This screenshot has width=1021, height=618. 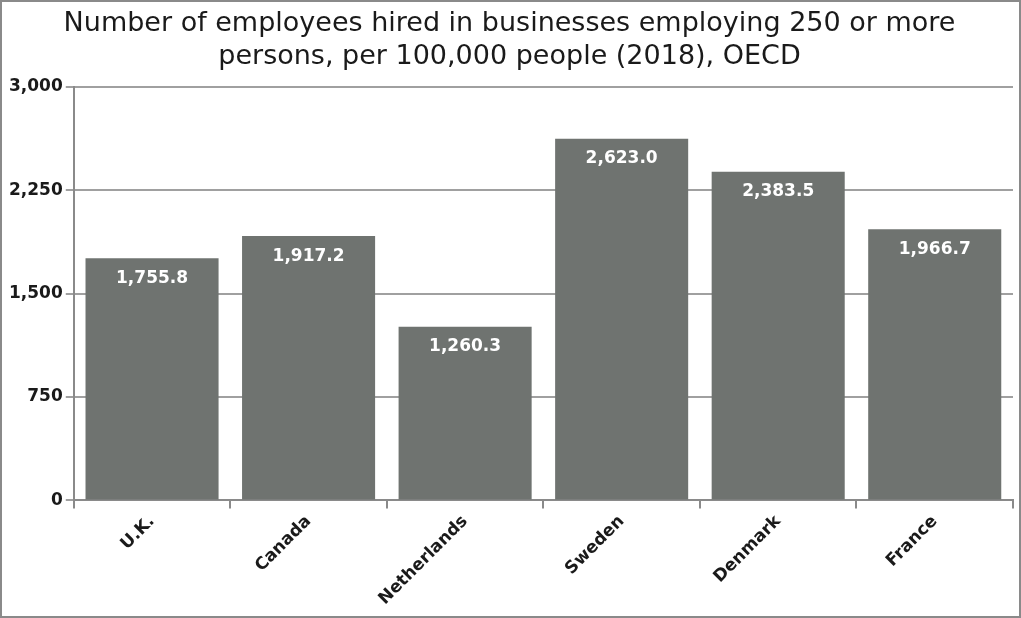 What do you see at coordinates (465, 345) in the screenshot?
I see `data-label: 1,260.3` at bounding box center [465, 345].